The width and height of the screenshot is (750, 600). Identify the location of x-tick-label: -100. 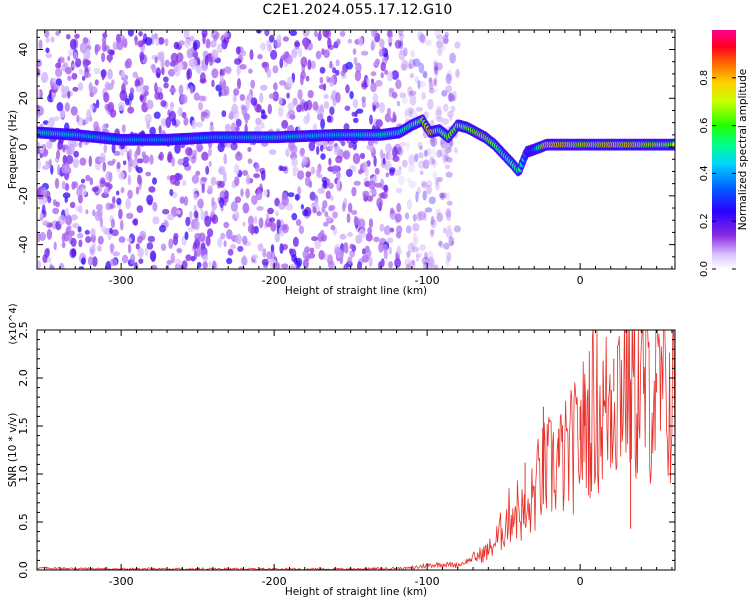
(427, 280).